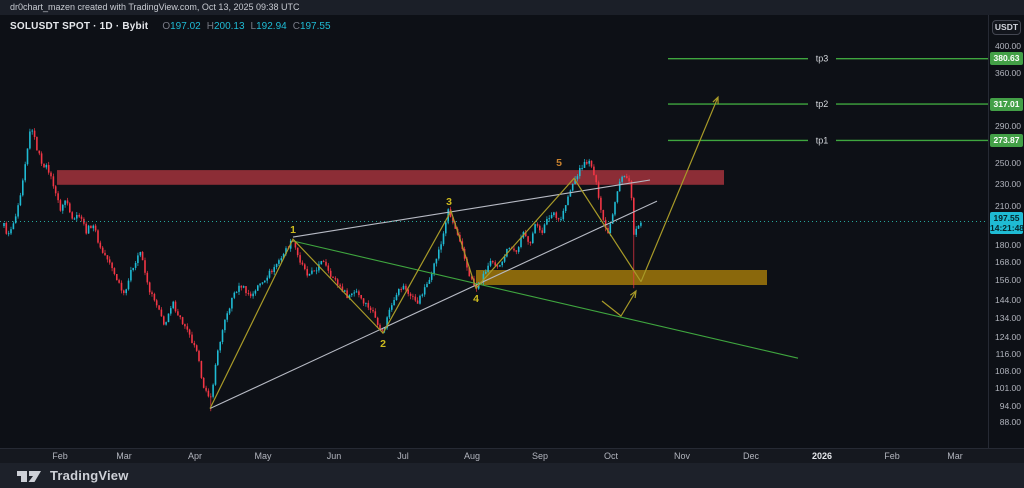 This screenshot has height=488, width=1024. I want to click on tradingview-brand-text: TradingView, so click(89, 475).